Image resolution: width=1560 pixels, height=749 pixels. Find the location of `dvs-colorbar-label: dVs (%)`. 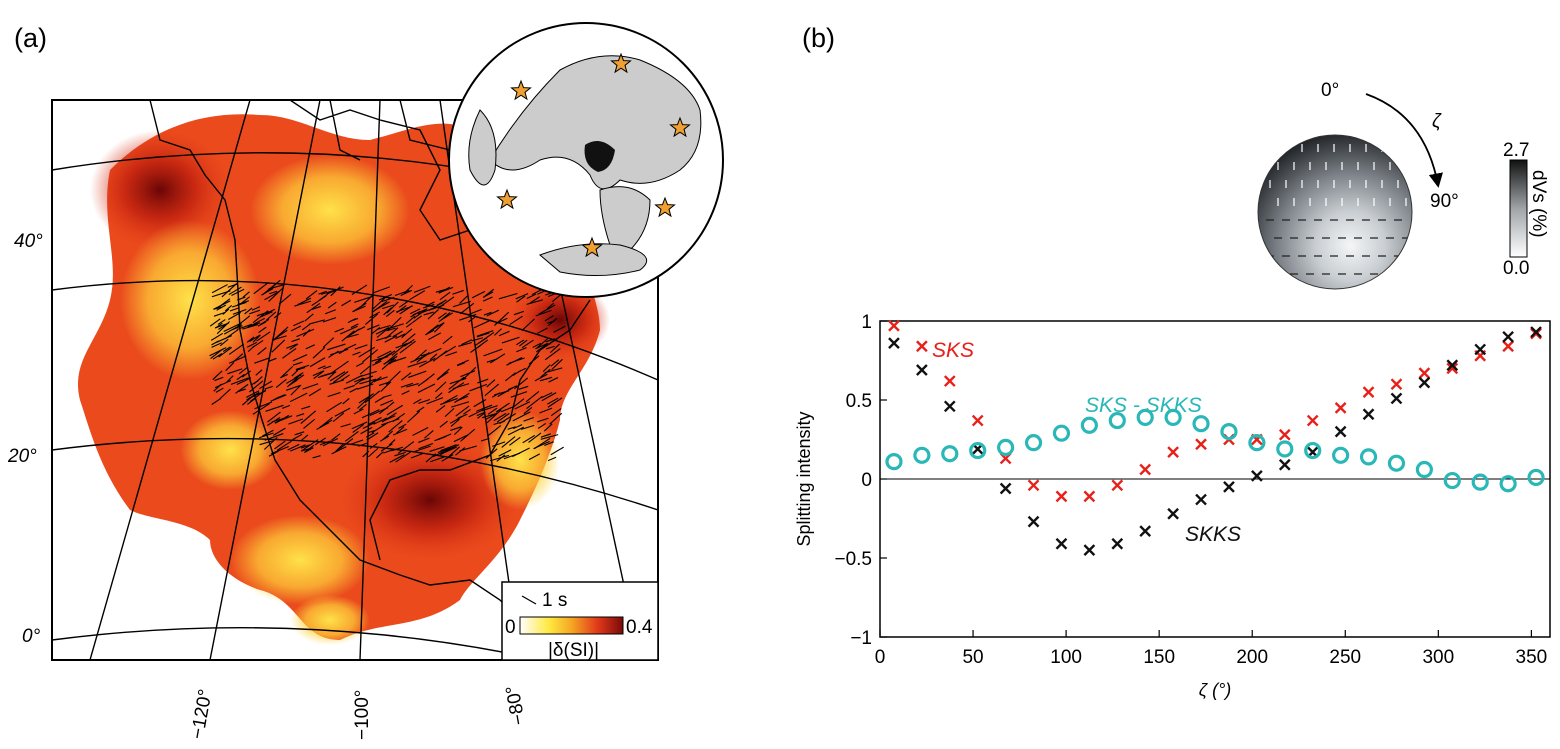

dvs-colorbar-label: dVs (%) is located at coordinates (1538, 204).